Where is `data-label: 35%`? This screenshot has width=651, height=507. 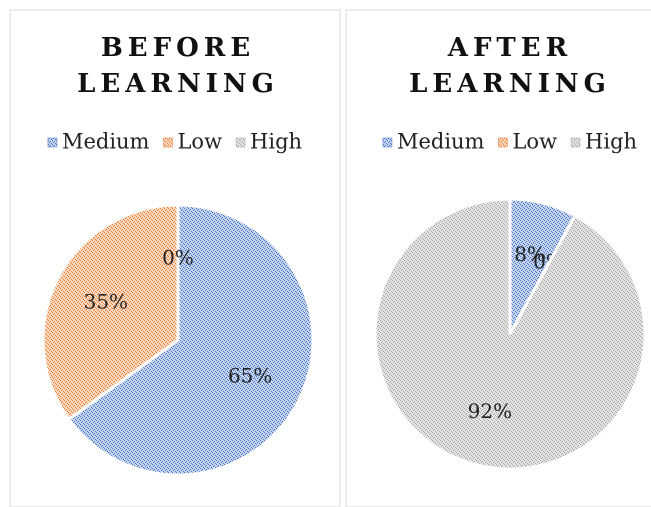 data-label: 35% is located at coordinates (106, 302).